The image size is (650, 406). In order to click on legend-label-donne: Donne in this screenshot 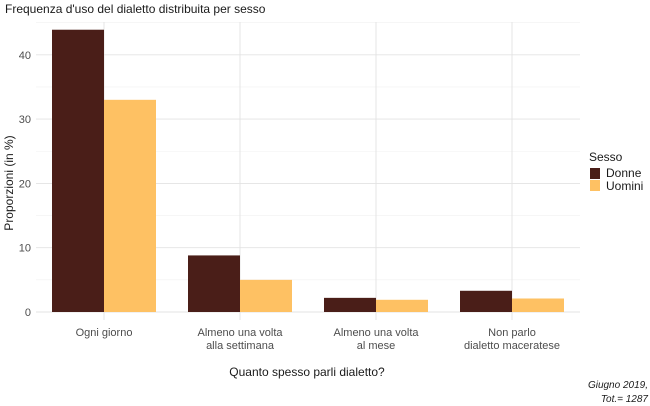, I will do `click(624, 173)`.